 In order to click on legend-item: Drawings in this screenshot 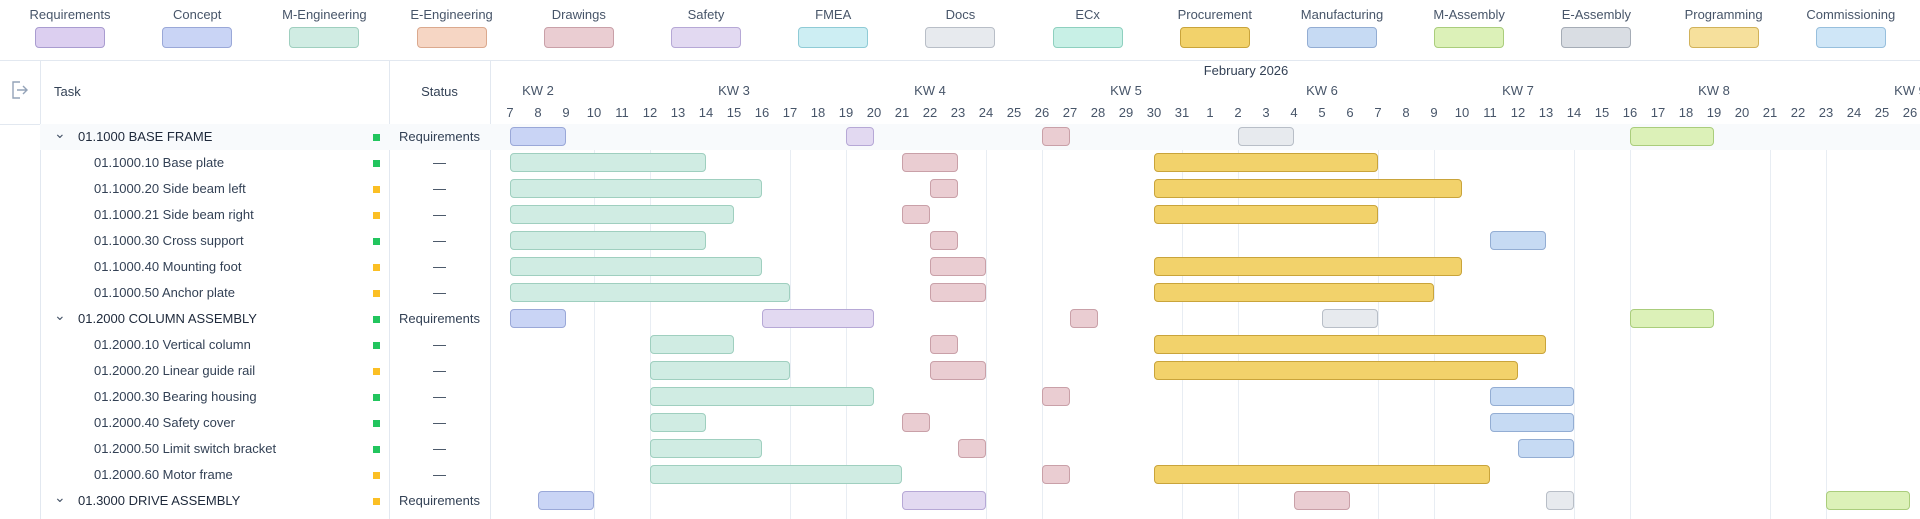, I will do `click(579, 27)`.